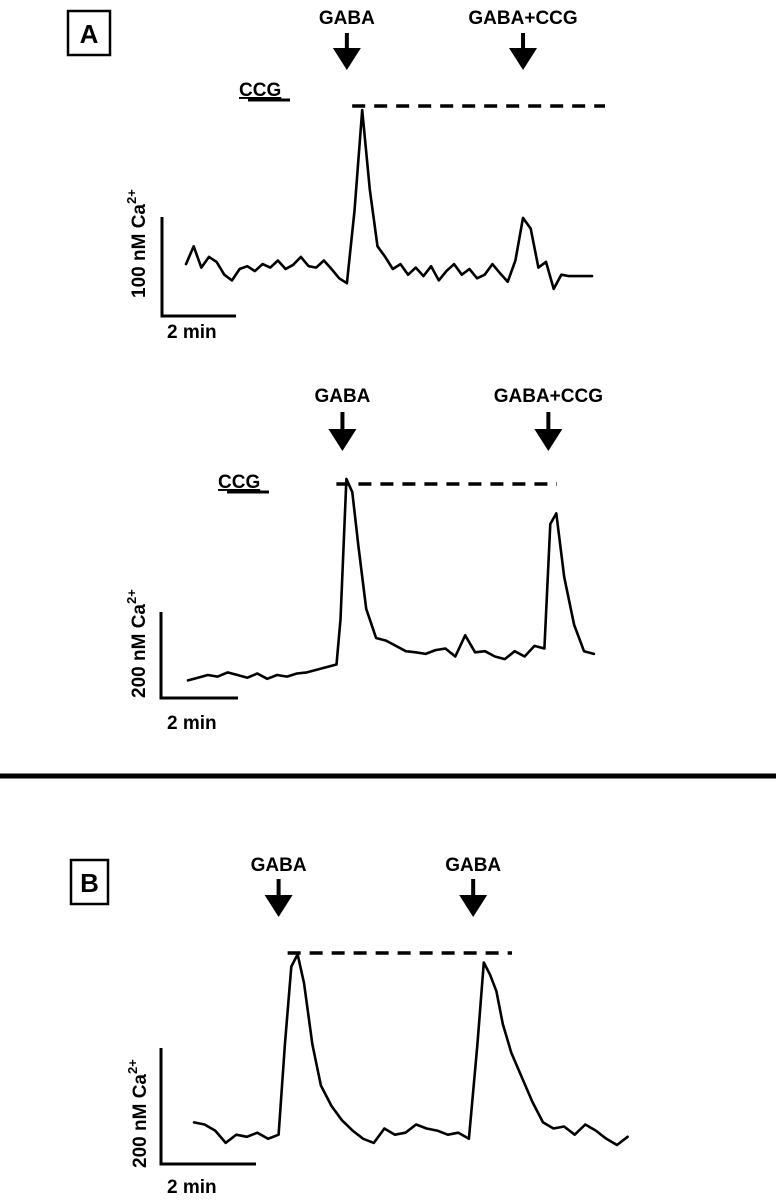 Image resolution: width=776 pixels, height=1200 pixels. What do you see at coordinates (139, 251) in the screenshot?
I see `concentration-label-main: 100 nM Ca` at bounding box center [139, 251].